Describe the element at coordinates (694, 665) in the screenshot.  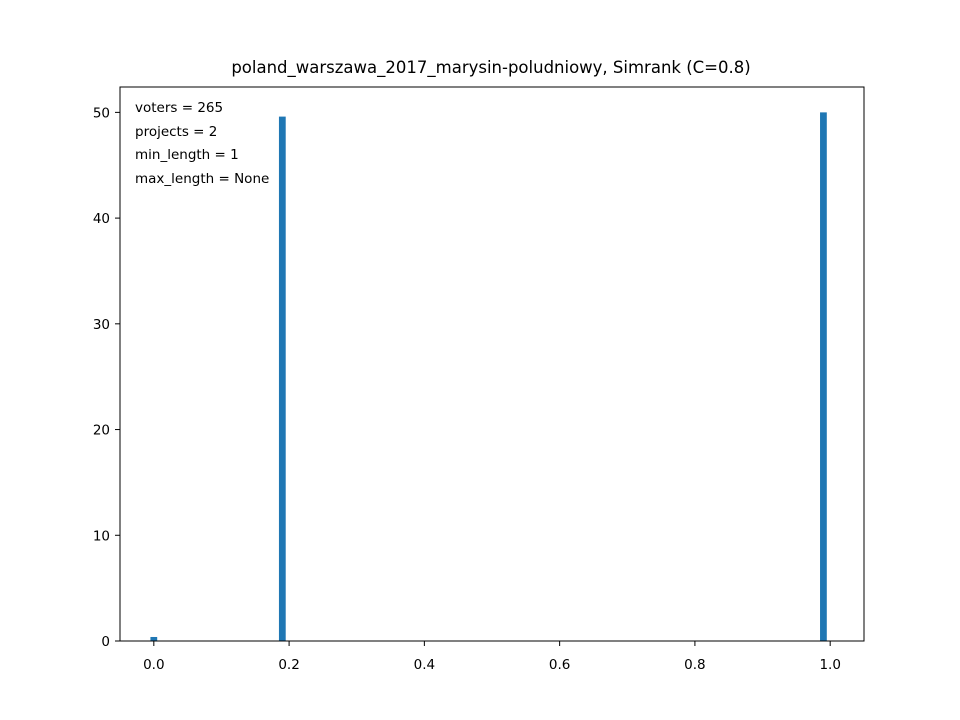
I see `x-tick-label-4: 0.8` at that location.